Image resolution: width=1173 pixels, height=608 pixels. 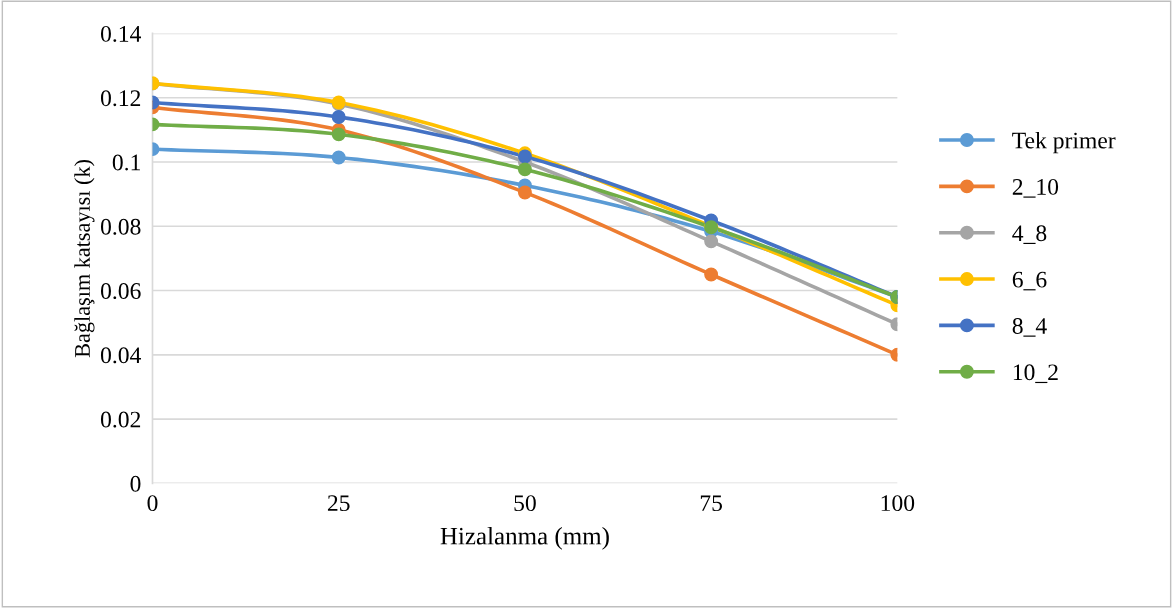 What do you see at coordinates (120, 291) in the screenshot?
I see `y-tick-label: 0.06` at bounding box center [120, 291].